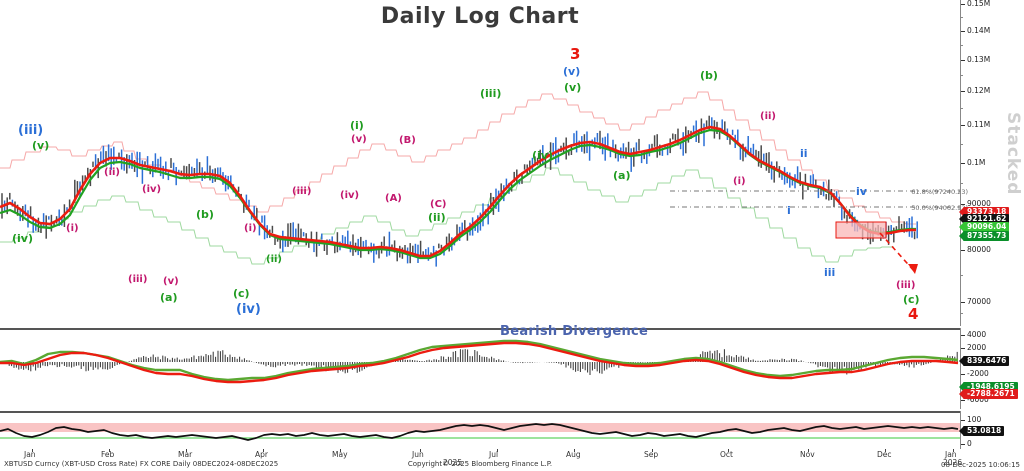 The height and width of the screenshot is (471, 1024). I want to click on footer-copyright: Copyright© 2025 Bloomberg Finance L.P., so click(480, 464).